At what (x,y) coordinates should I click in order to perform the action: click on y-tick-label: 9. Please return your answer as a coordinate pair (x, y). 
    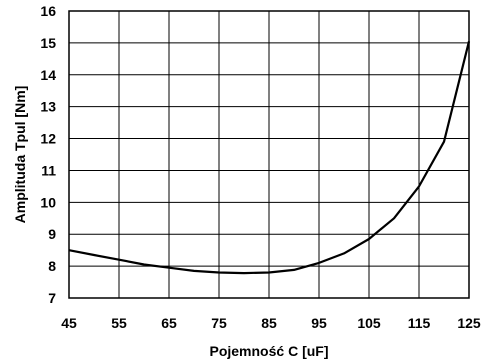
    Looking at the image, I should click on (52, 234).